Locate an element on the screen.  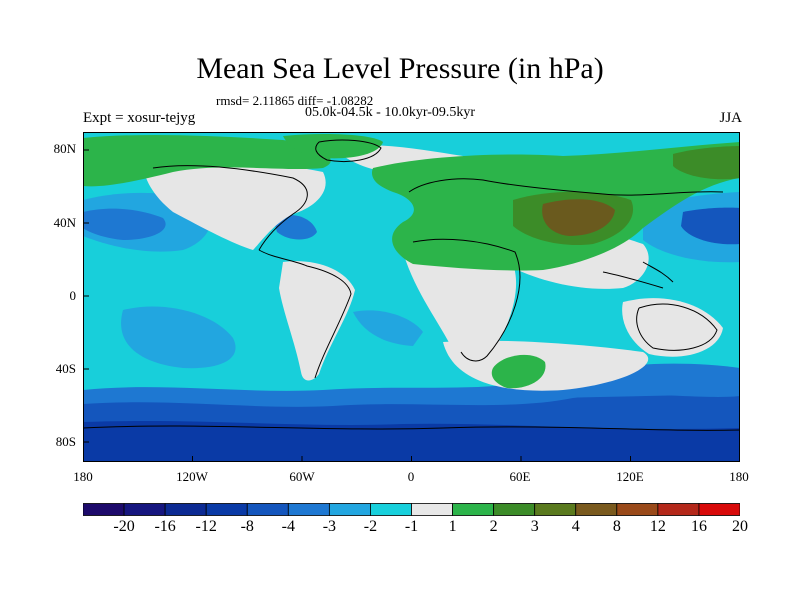
colorbar-label: -16 is located at coordinates (165, 526).